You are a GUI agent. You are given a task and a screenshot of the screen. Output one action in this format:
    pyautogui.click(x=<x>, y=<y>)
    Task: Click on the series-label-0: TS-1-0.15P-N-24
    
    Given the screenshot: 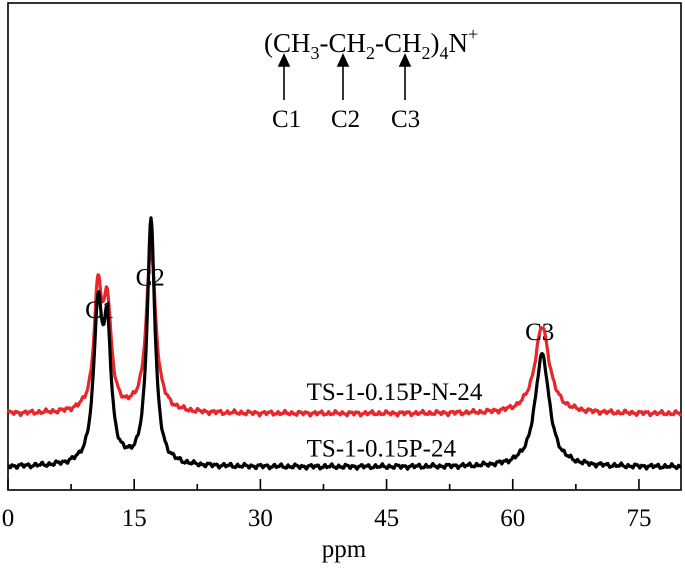 What is the action you would take?
    pyautogui.click(x=395, y=392)
    